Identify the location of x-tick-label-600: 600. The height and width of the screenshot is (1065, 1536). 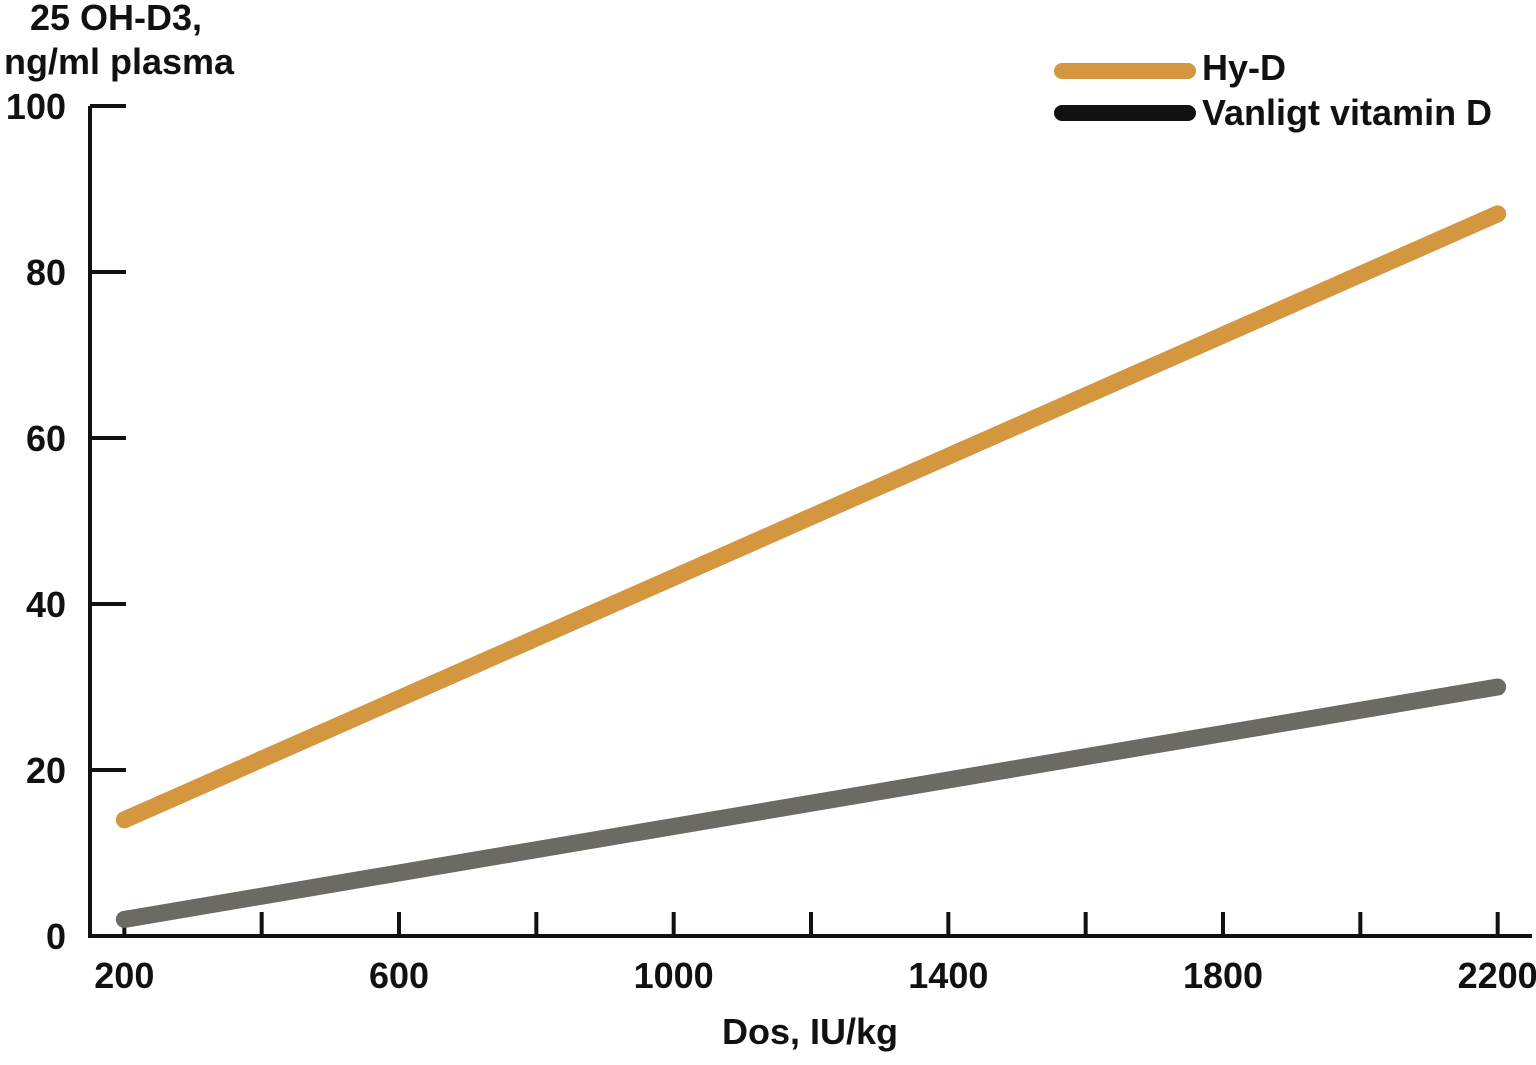
(399, 975).